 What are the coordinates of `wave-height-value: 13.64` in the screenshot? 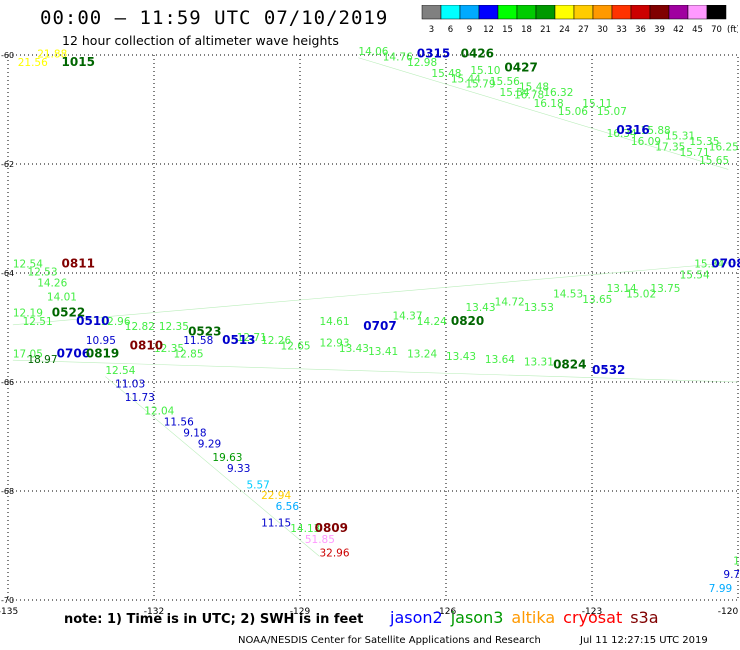 It's located at (500, 360).